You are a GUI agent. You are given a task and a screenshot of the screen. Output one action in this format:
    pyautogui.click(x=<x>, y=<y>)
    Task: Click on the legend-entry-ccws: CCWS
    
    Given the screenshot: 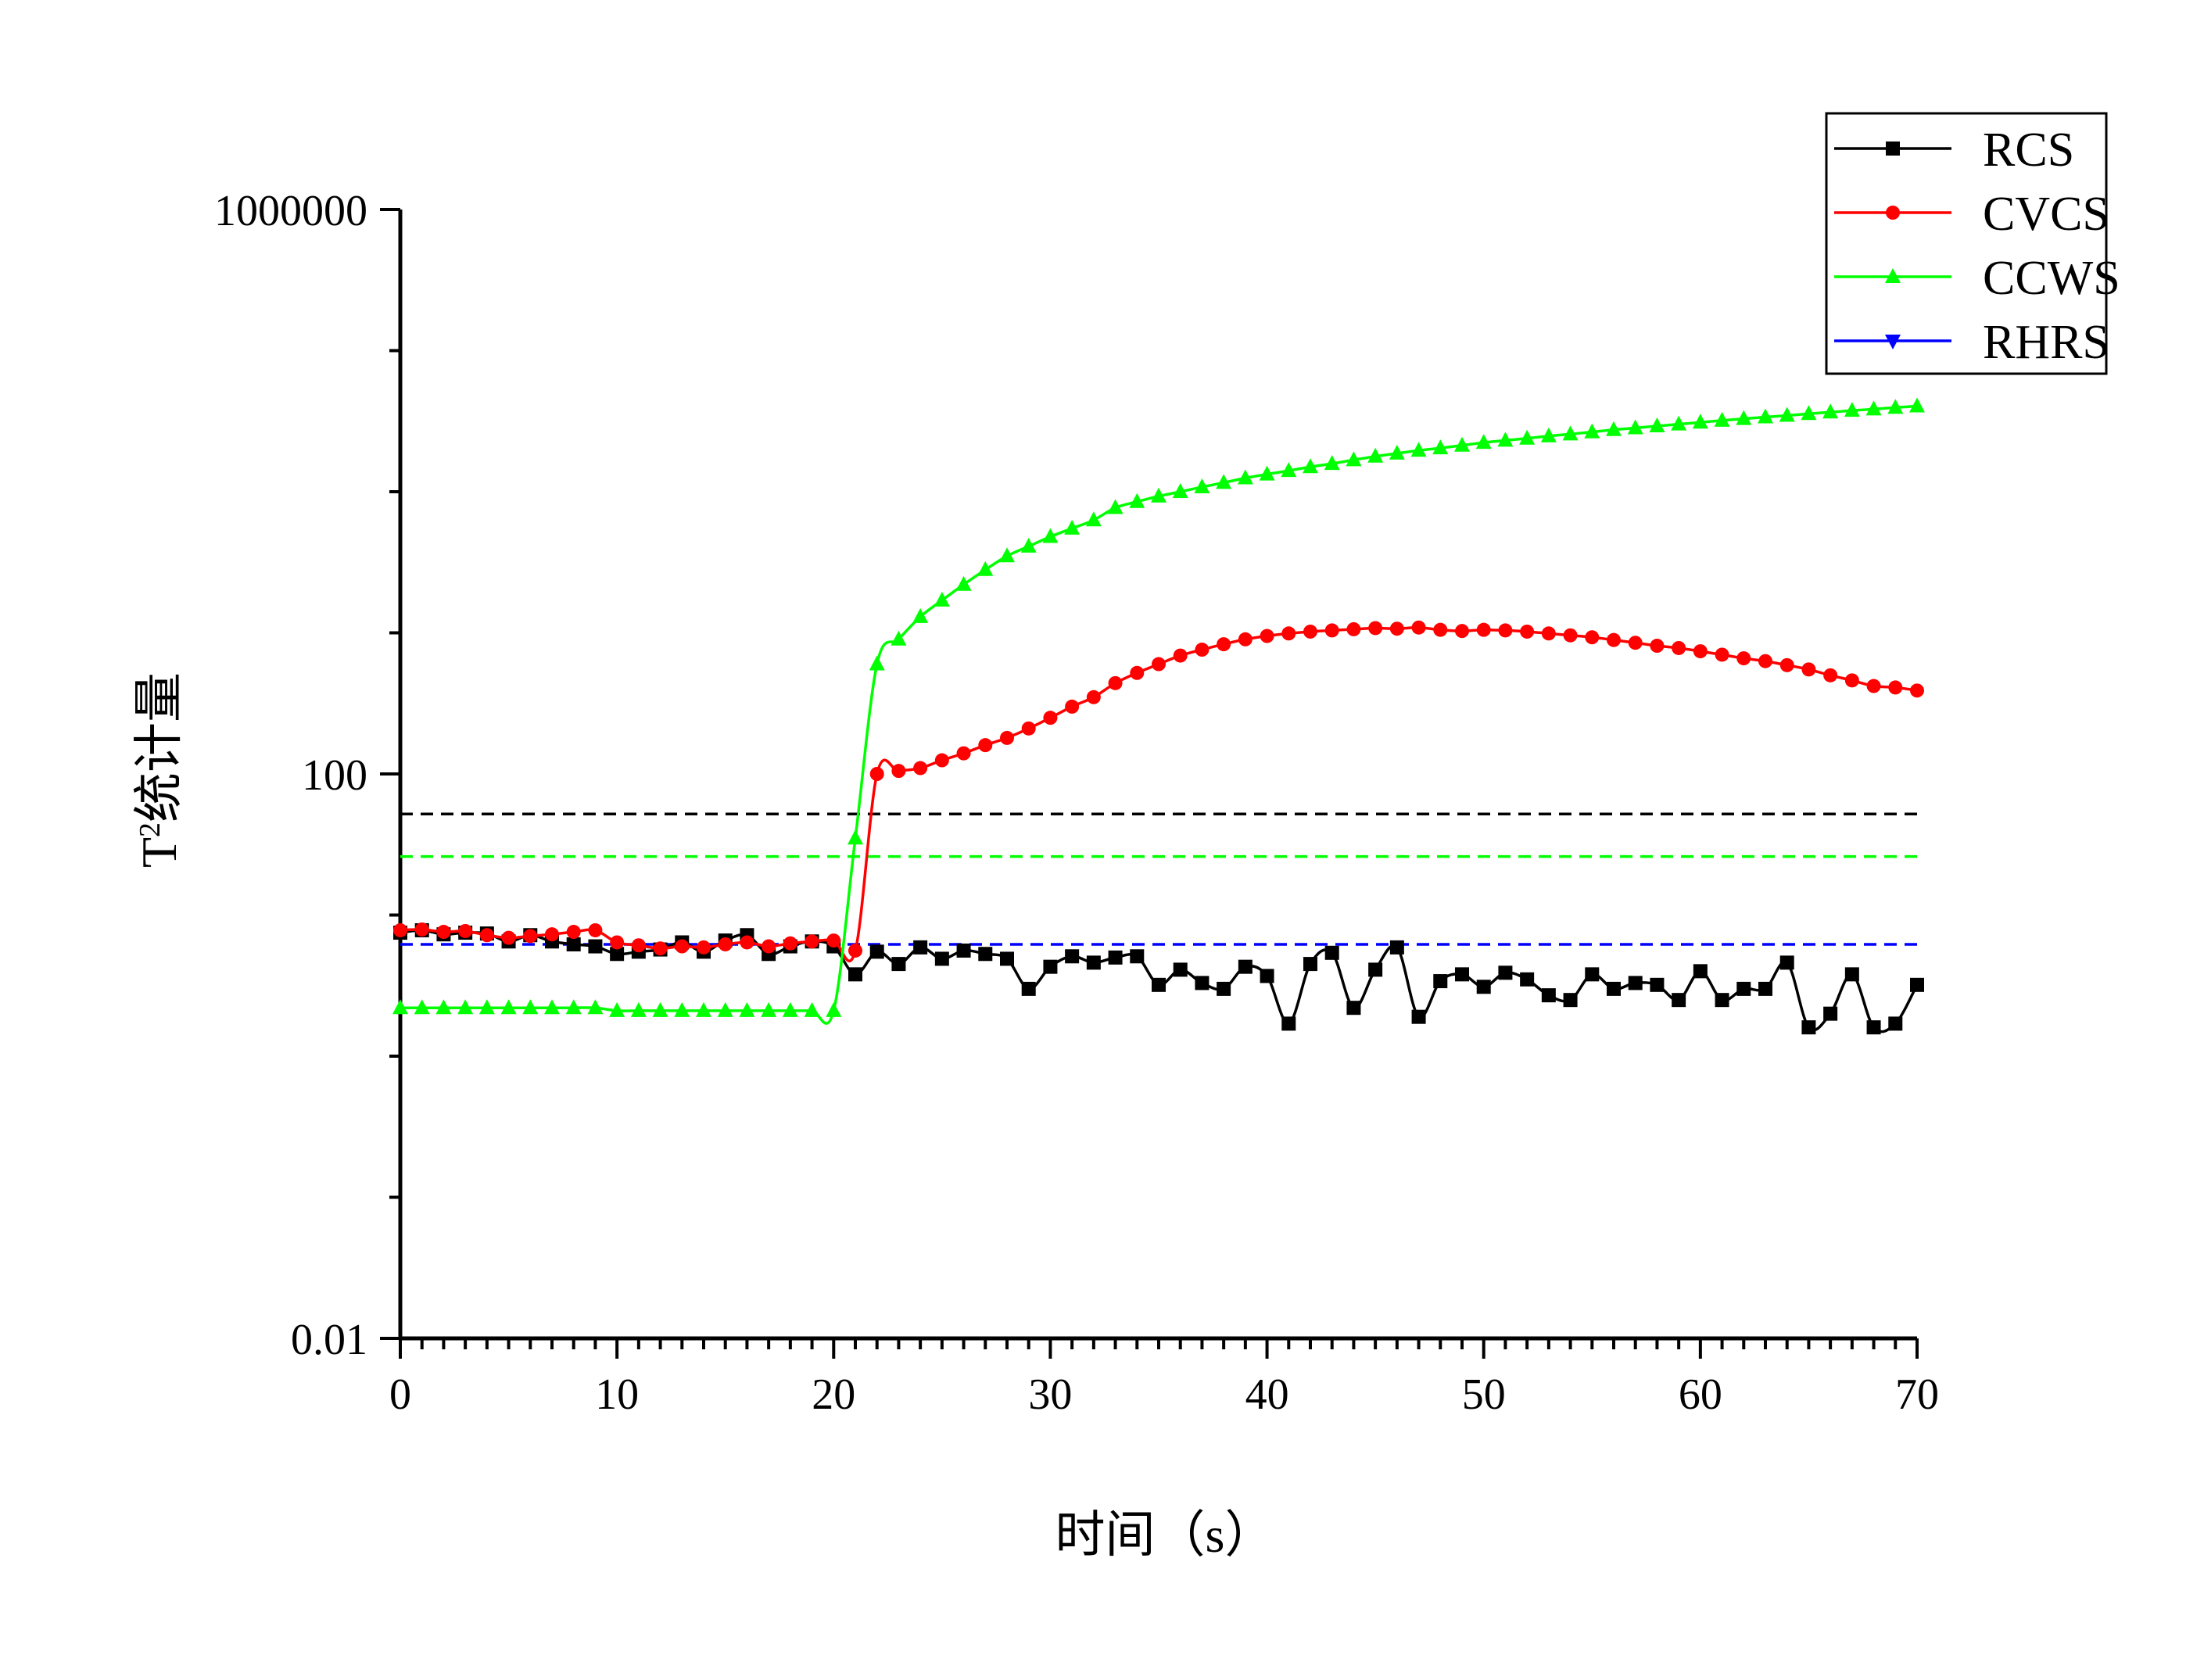 What is the action you would take?
    pyautogui.click(x=1977, y=278)
    